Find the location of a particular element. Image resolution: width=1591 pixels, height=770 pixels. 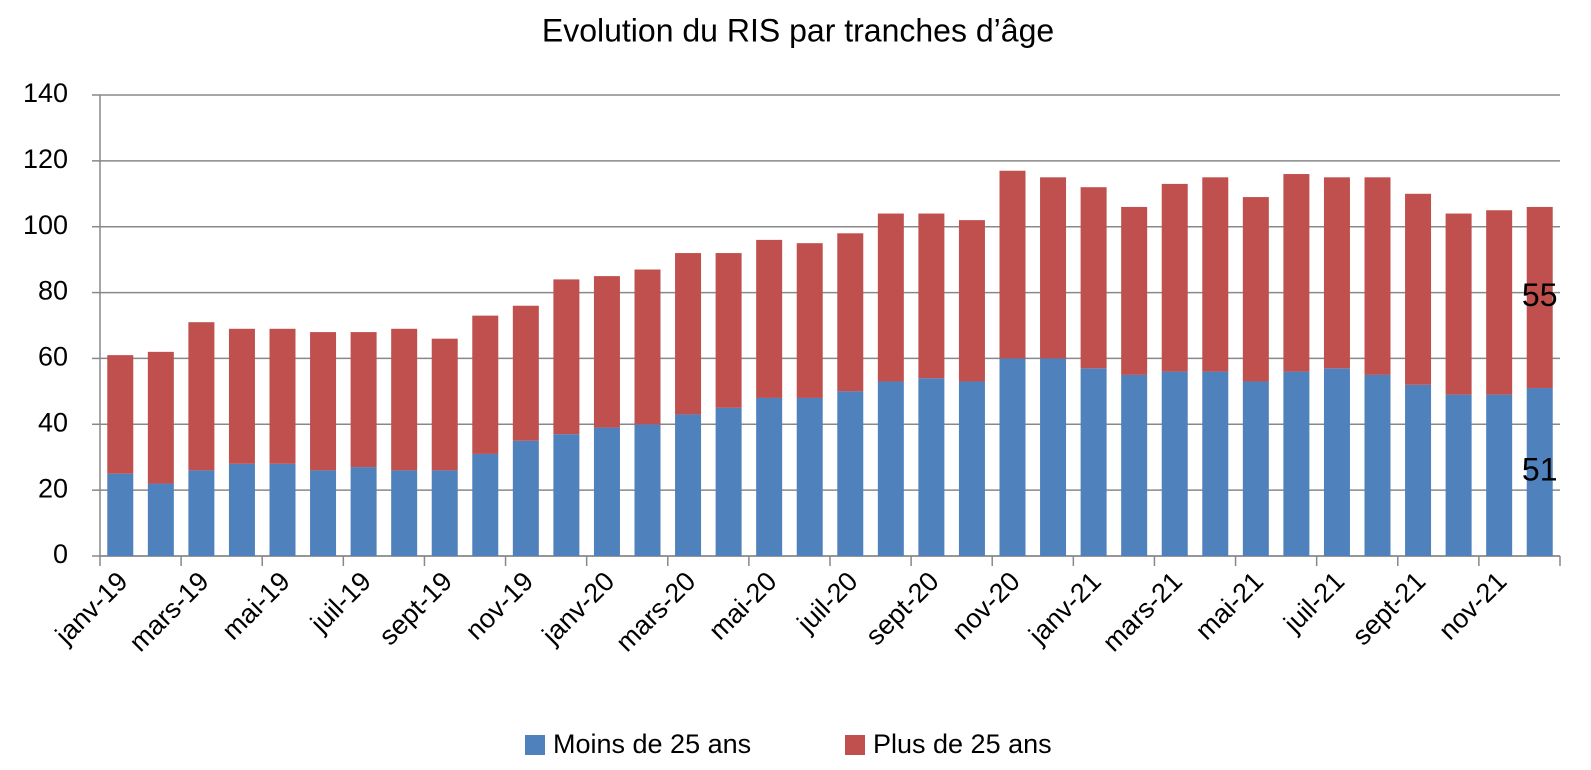

legend-label: Moins de 25 ans is located at coordinates (652, 744).